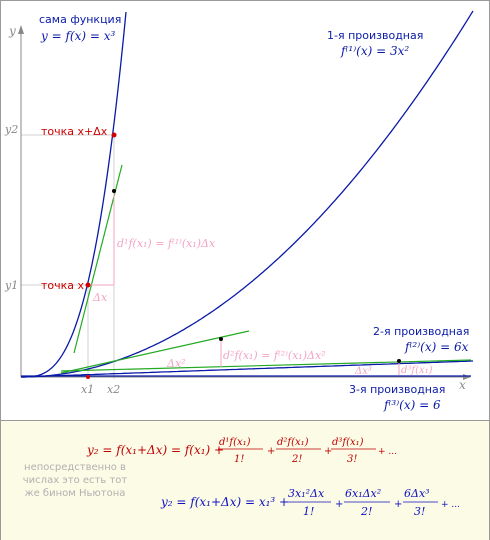  What do you see at coordinates (88, 285) in the screenshot?
I see `point-x1-on-function` at bounding box center [88, 285].